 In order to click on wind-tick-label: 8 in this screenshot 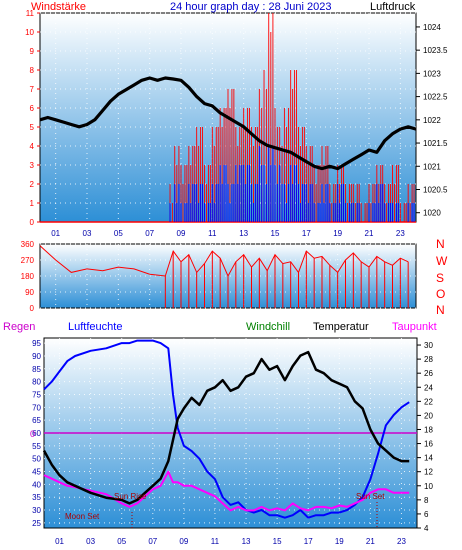, I will do `click(32, 70)`.